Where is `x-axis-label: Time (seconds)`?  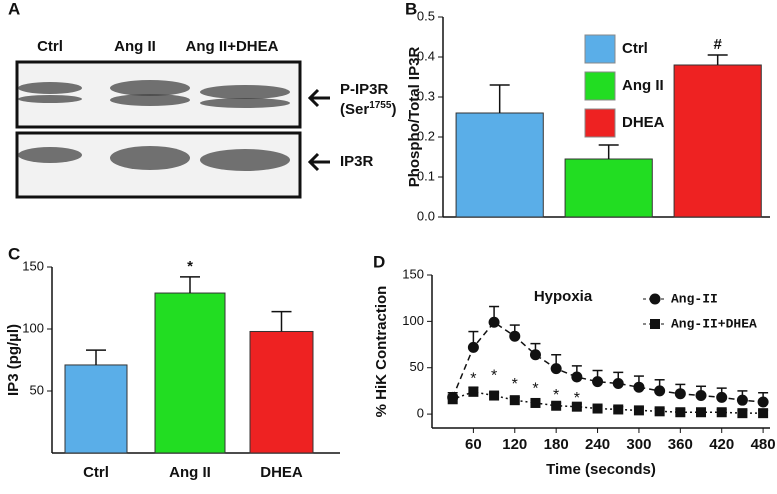 x-axis-label: Time (seconds) is located at coordinates (601, 469).